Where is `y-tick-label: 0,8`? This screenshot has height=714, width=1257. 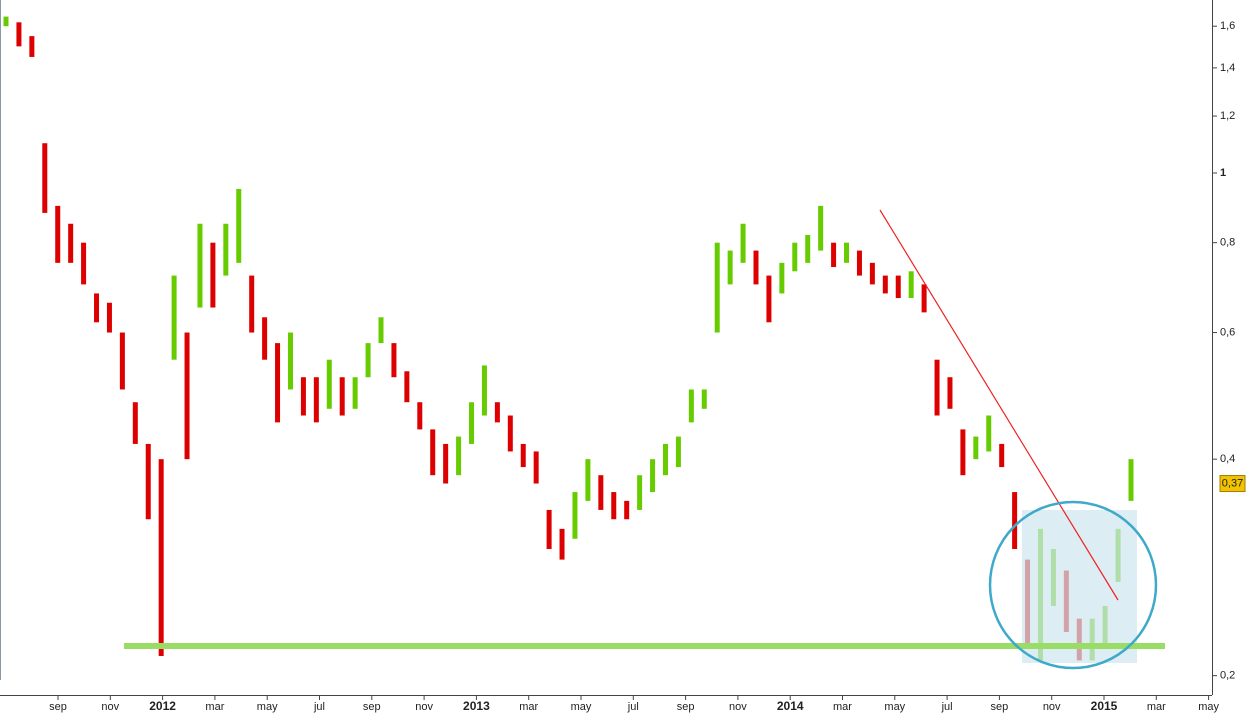
y-tick-label: 0,8 is located at coordinates (1227, 243).